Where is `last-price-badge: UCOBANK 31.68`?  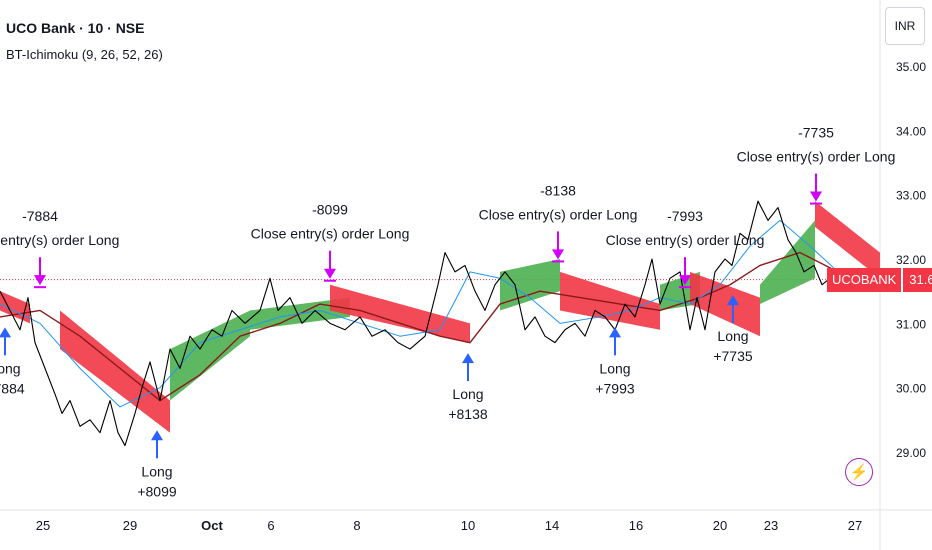
last-price-badge: UCOBANK 31.68 is located at coordinates (879, 280).